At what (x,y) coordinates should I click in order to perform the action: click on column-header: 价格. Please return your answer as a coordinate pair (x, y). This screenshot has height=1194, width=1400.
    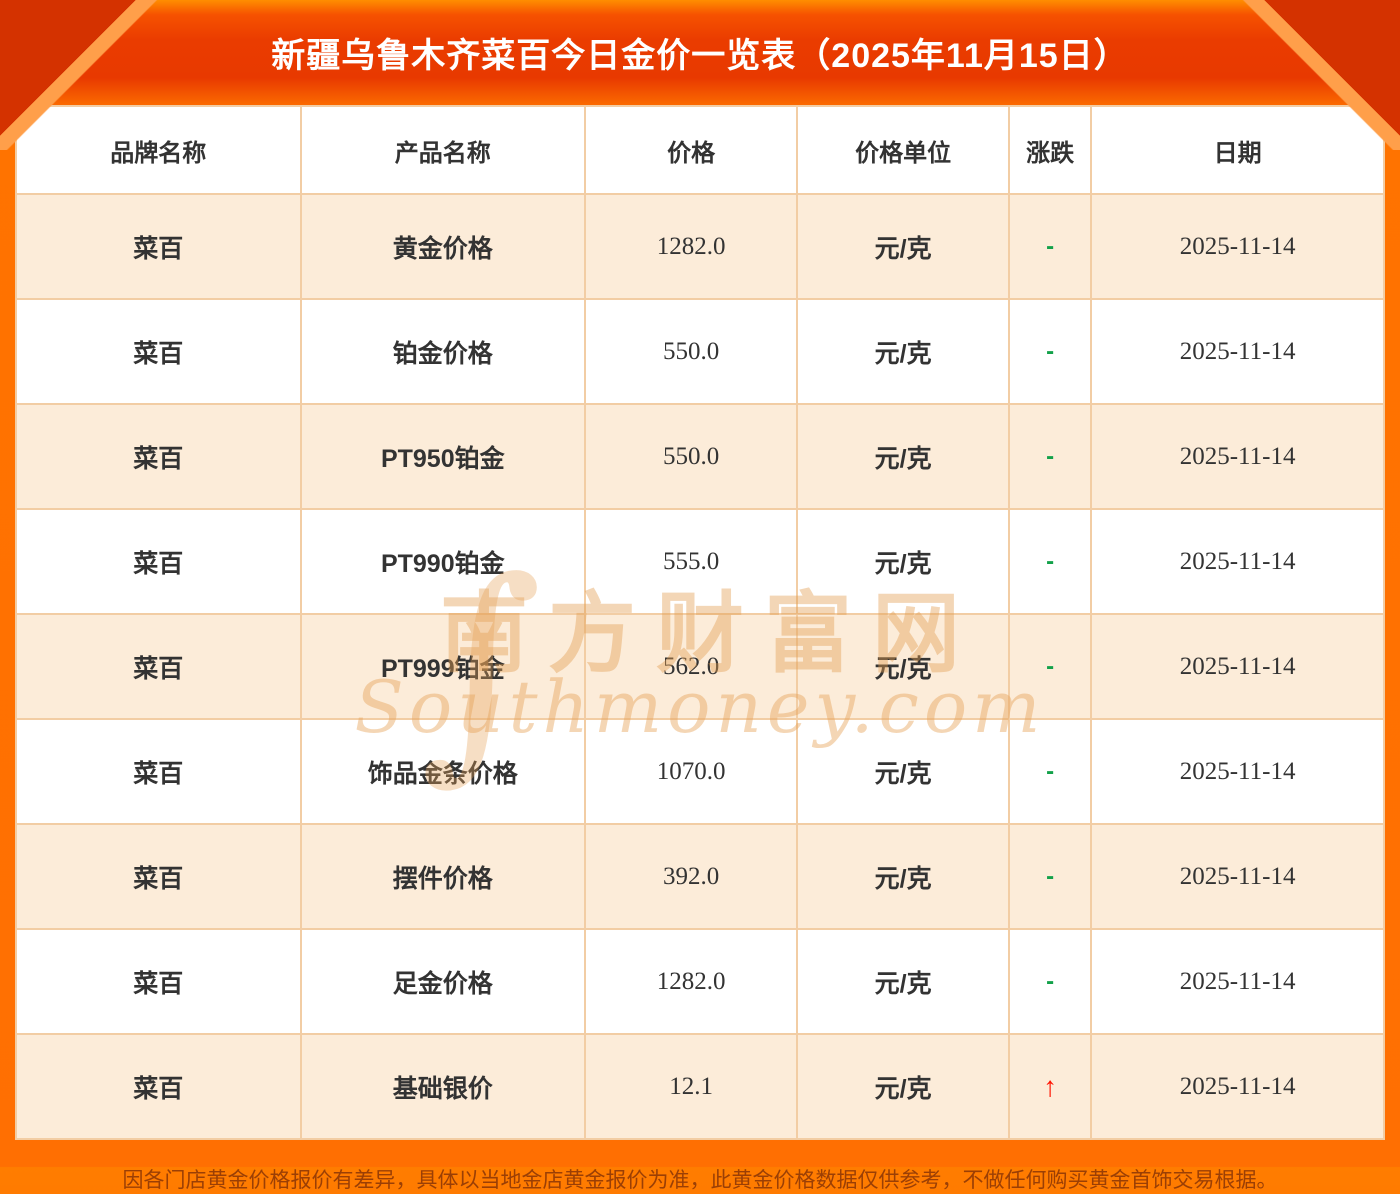
    Looking at the image, I should click on (691, 150).